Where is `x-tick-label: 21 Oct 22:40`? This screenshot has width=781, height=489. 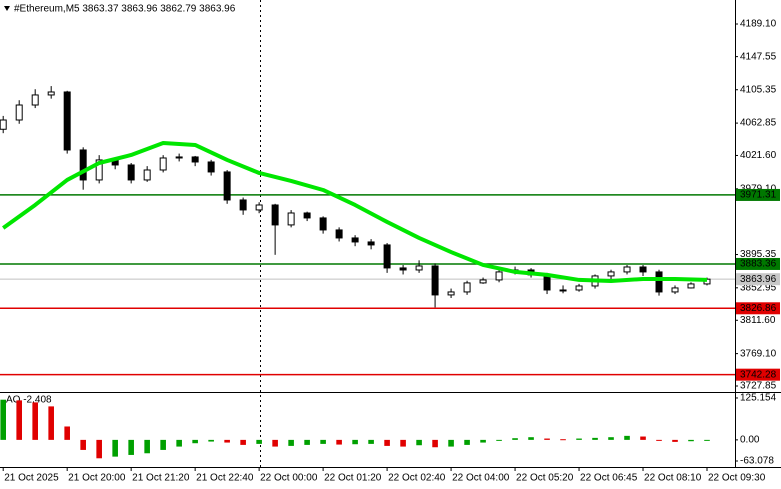
x-tick-label: 21 Oct 22:40 is located at coordinates (225, 478).